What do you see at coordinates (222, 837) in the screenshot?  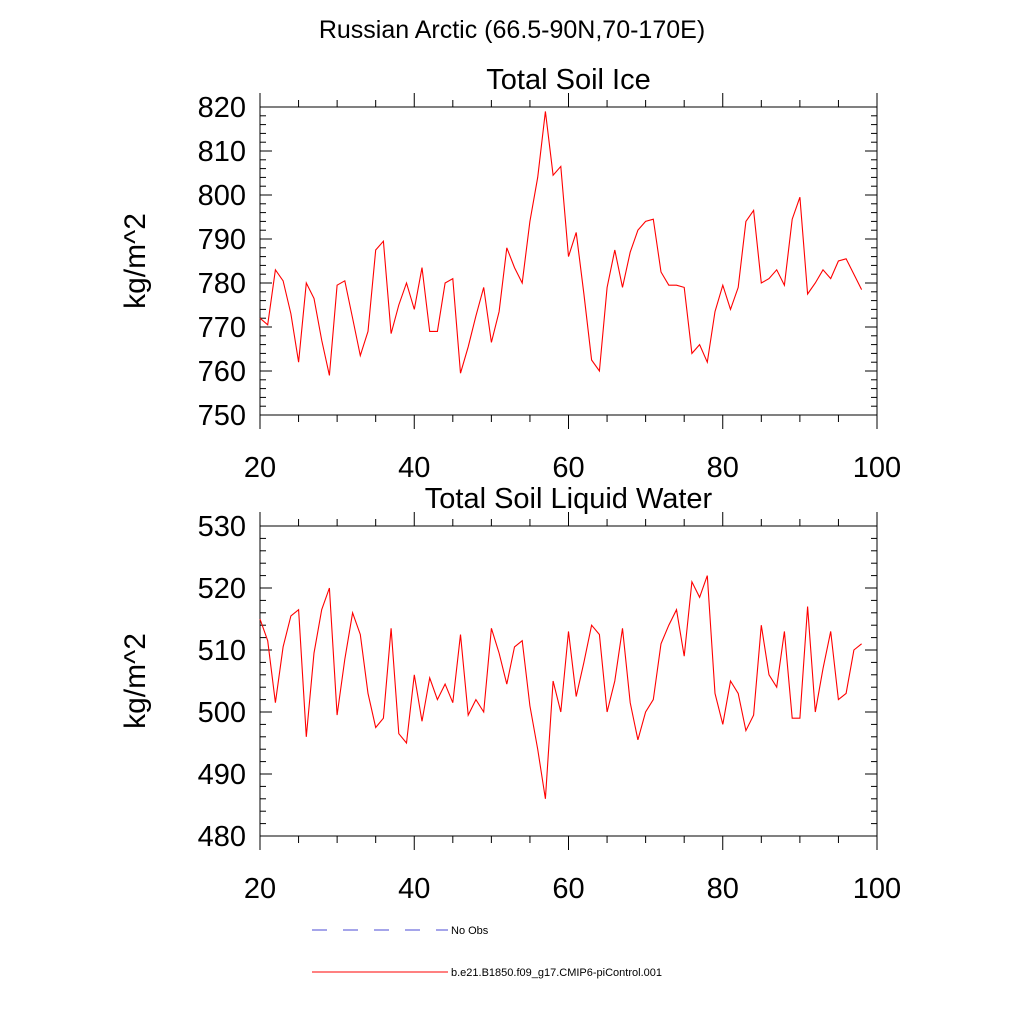 I see `y-tick-label: 480` at bounding box center [222, 837].